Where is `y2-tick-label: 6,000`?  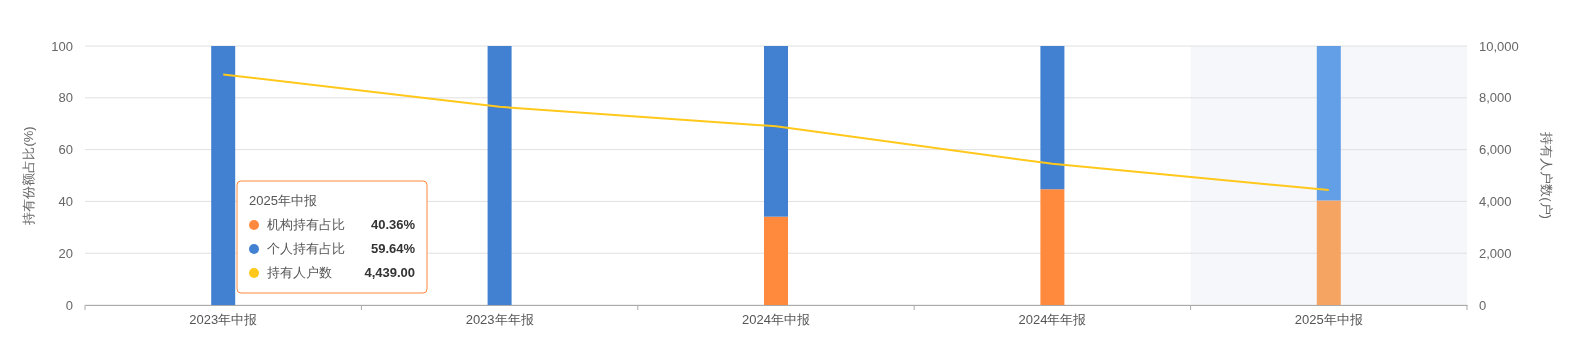
y2-tick-label: 6,000 is located at coordinates (1495, 150).